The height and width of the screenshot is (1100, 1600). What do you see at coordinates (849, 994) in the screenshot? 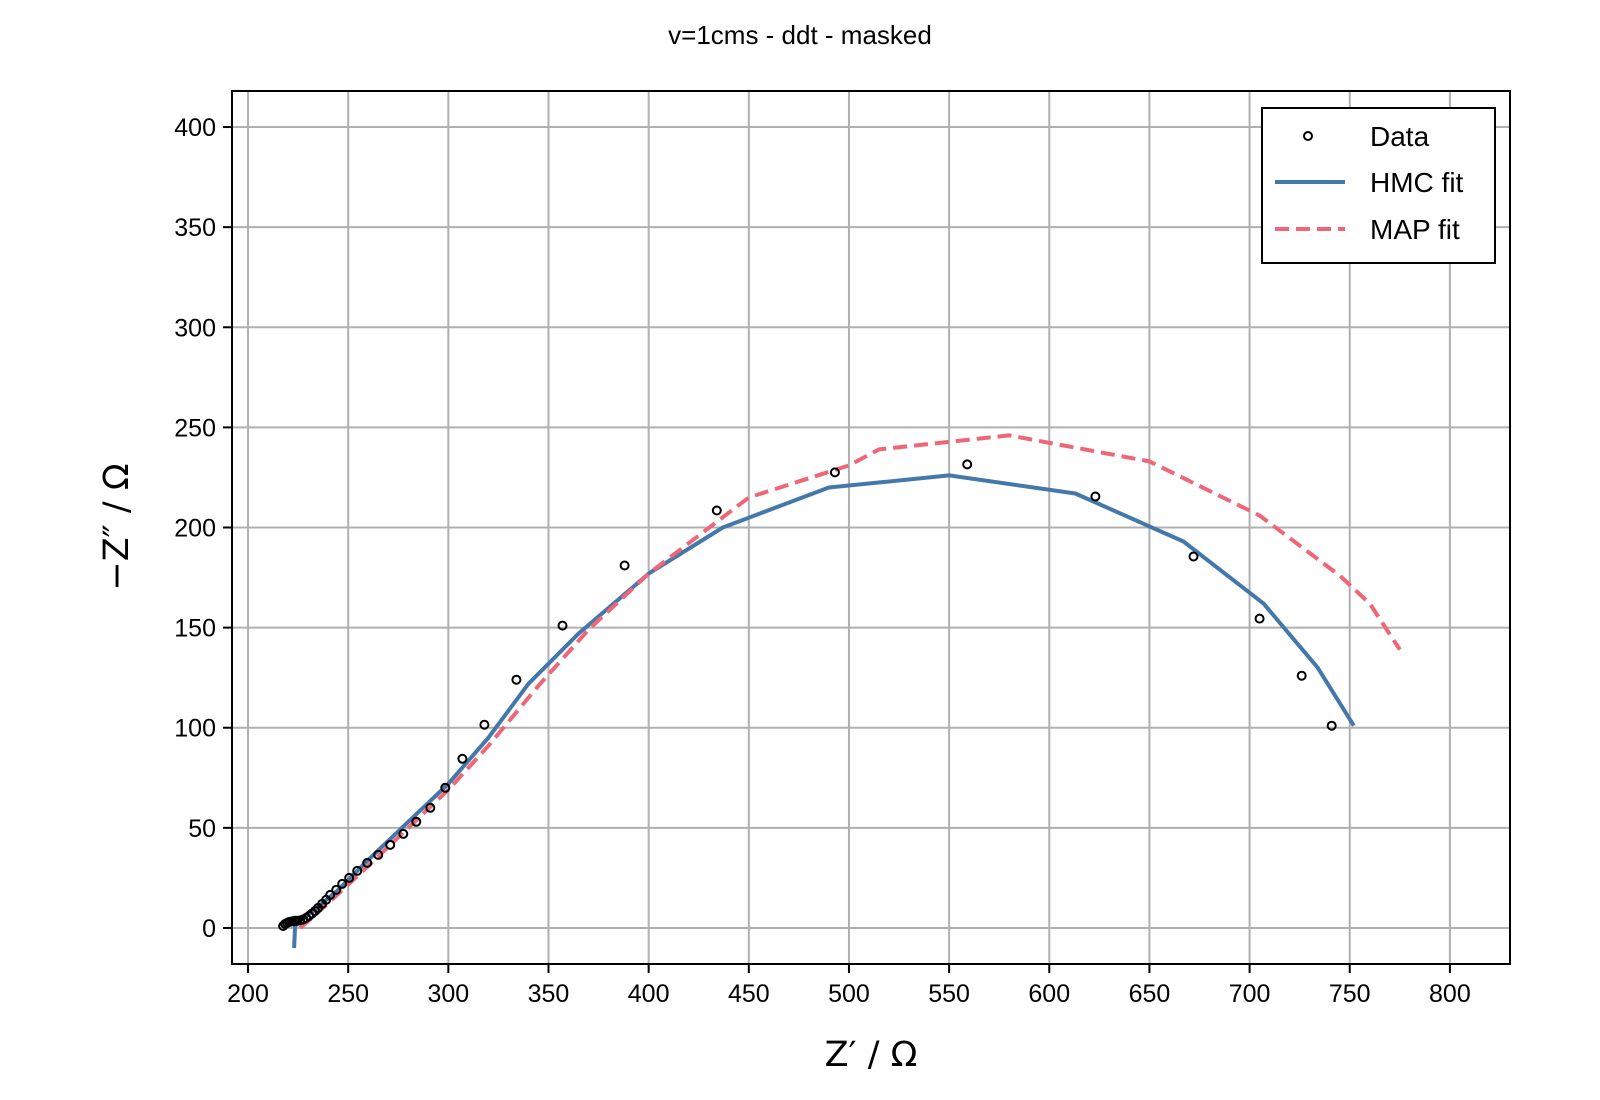
I see `x-tick-label: 500` at bounding box center [849, 994].